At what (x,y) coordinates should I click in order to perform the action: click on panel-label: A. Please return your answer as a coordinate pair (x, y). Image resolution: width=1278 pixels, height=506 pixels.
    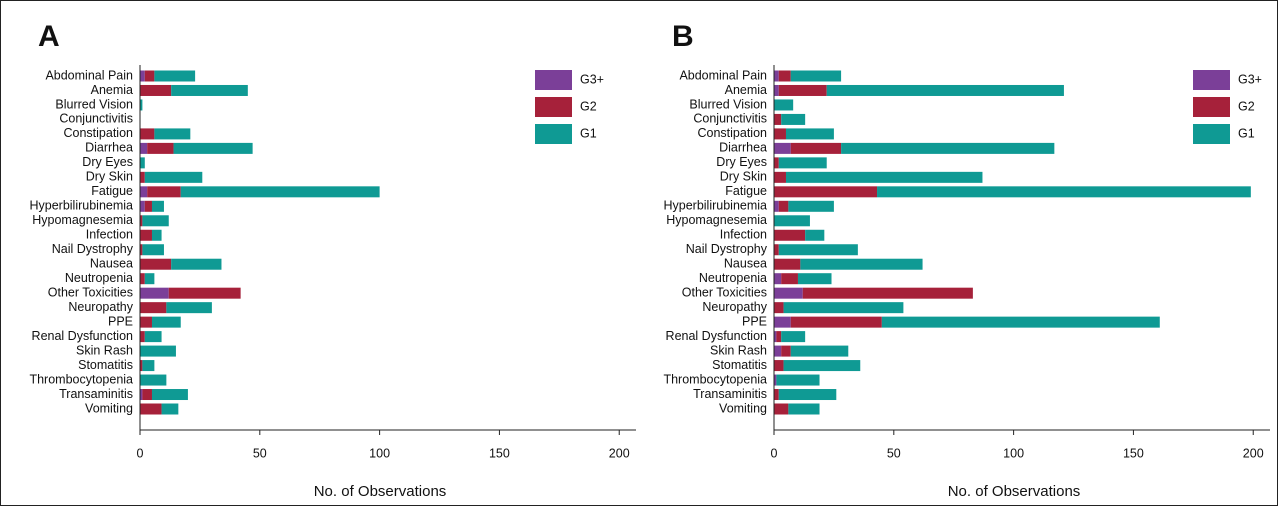
    Looking at the image, I should click on (49, 36).